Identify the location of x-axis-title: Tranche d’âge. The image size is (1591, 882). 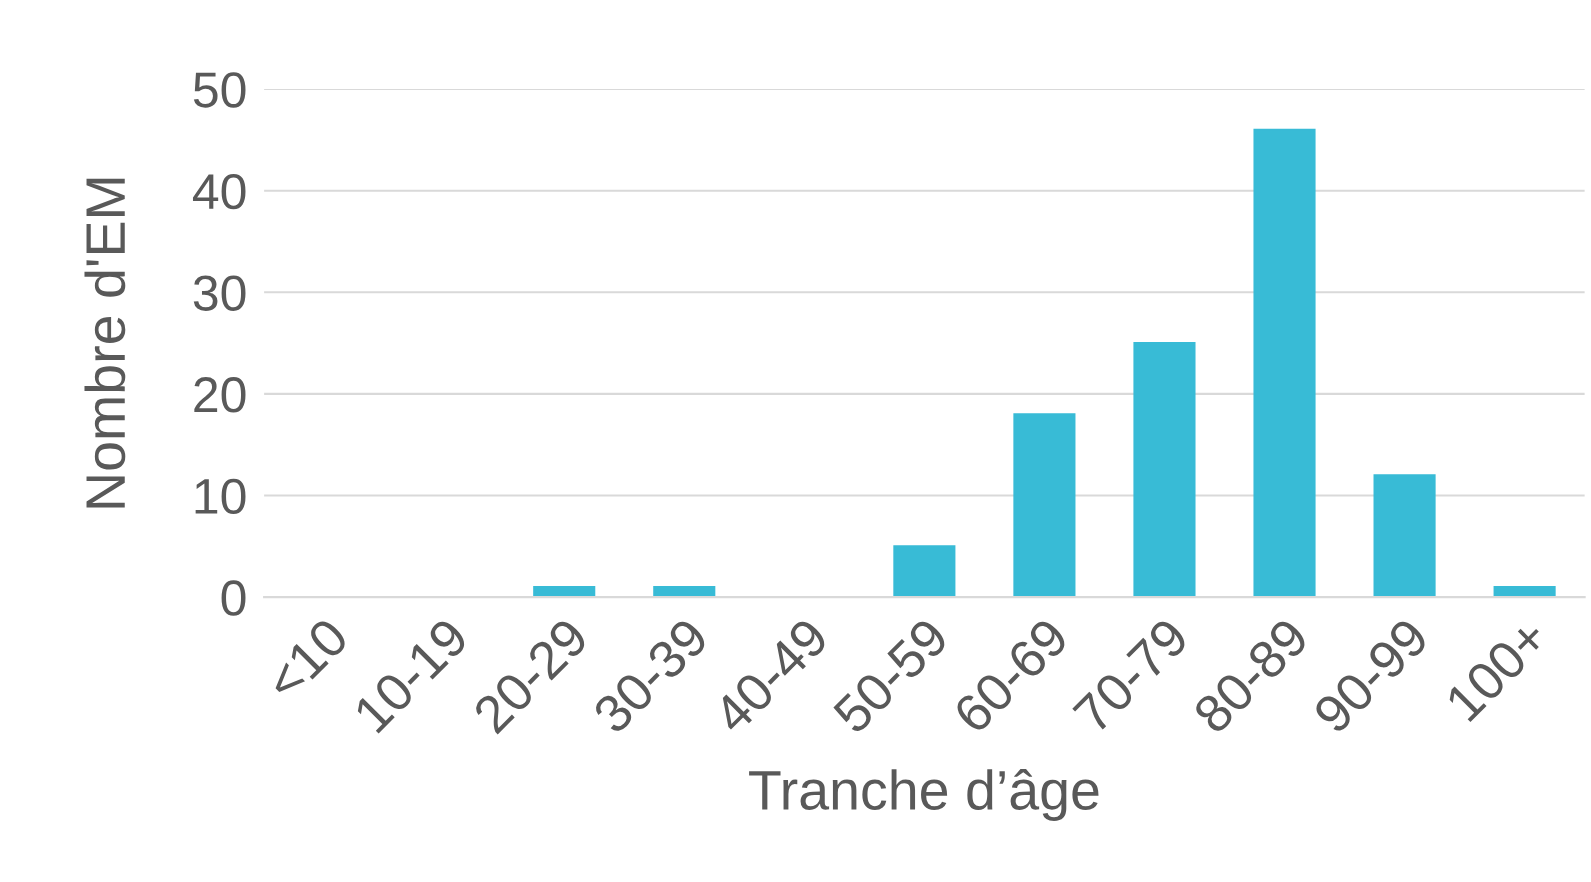
(924, 795).